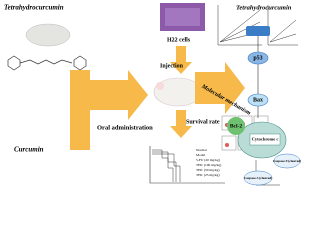 This screenshot has width=320, height=240. I want to click on survival-axes, so click(187, 165).